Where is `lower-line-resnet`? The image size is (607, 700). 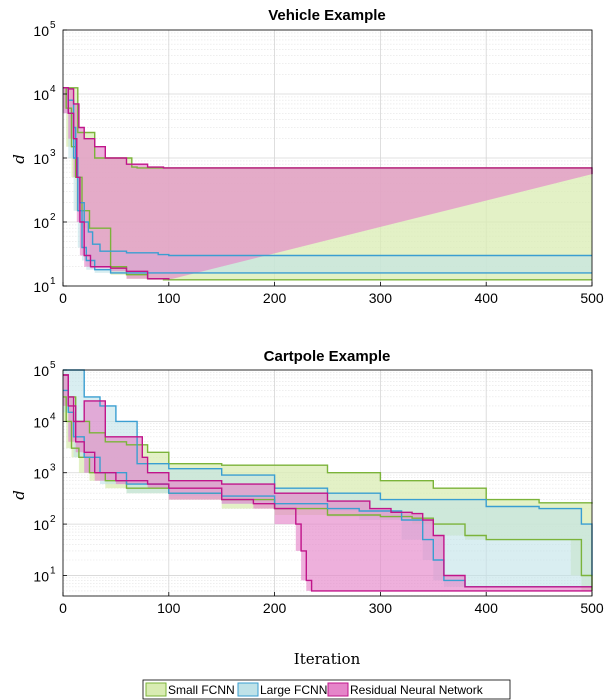
lower-line-resnet is located at coordinates (116, 183).